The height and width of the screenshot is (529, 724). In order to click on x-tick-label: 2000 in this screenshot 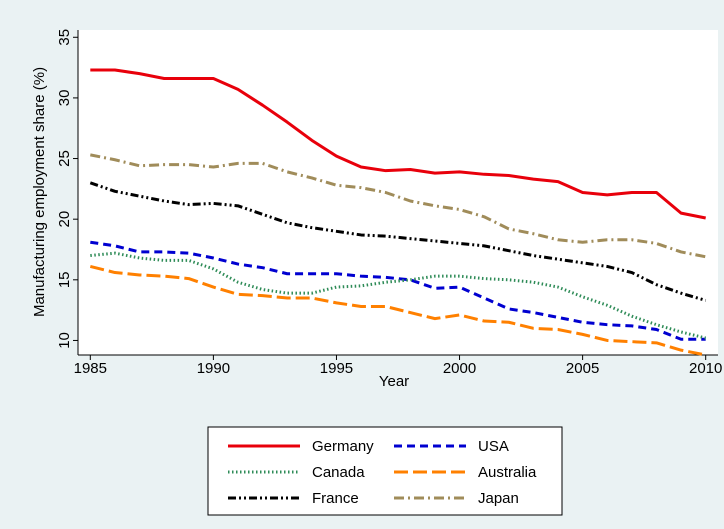, I will do `click(459, 368)`.